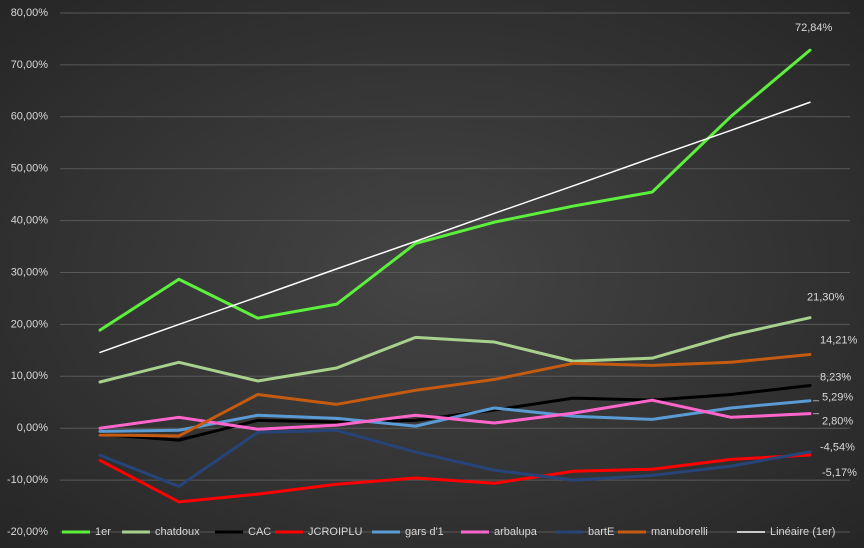  Describe the element at coordinates (826, 298) in the screenshot. I see `data-label: 21,30%` at that location.